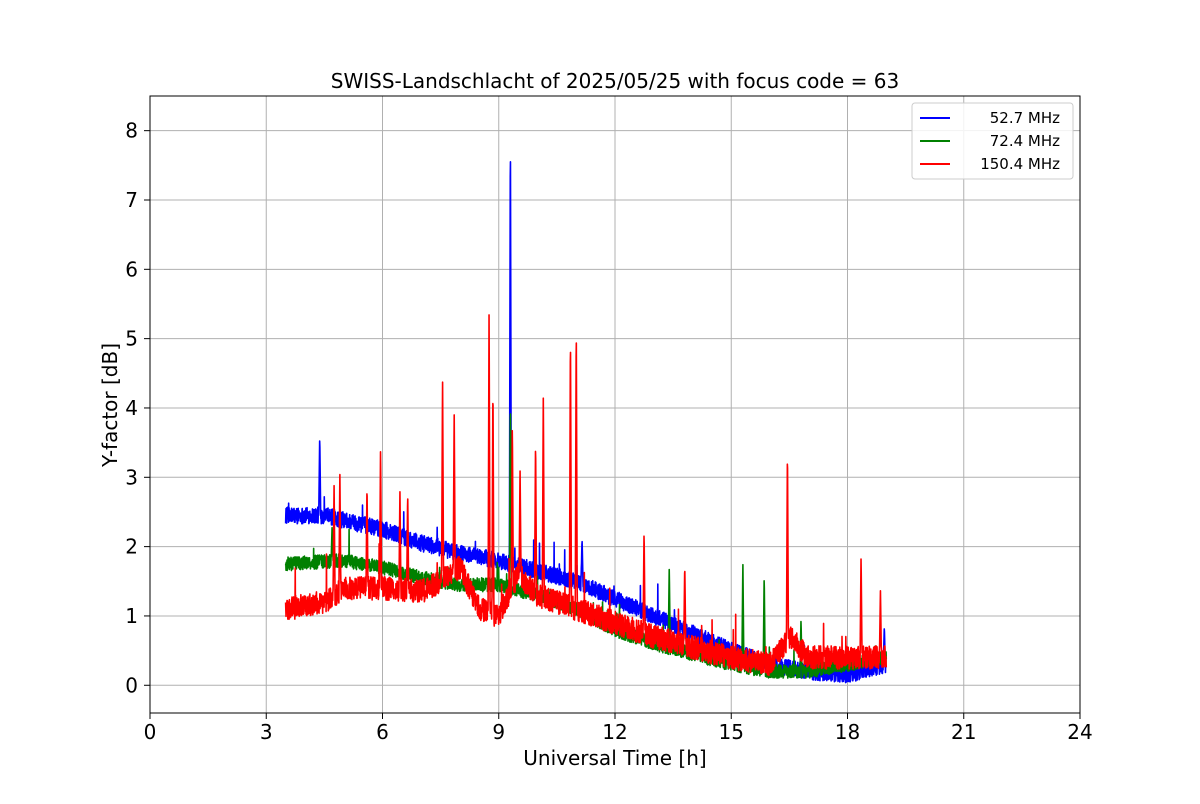 The image size is (1200, 804). Describe the element at coordinates (150, 732) in the screenshot. I see `x-tick-label-0: 0` at that location.